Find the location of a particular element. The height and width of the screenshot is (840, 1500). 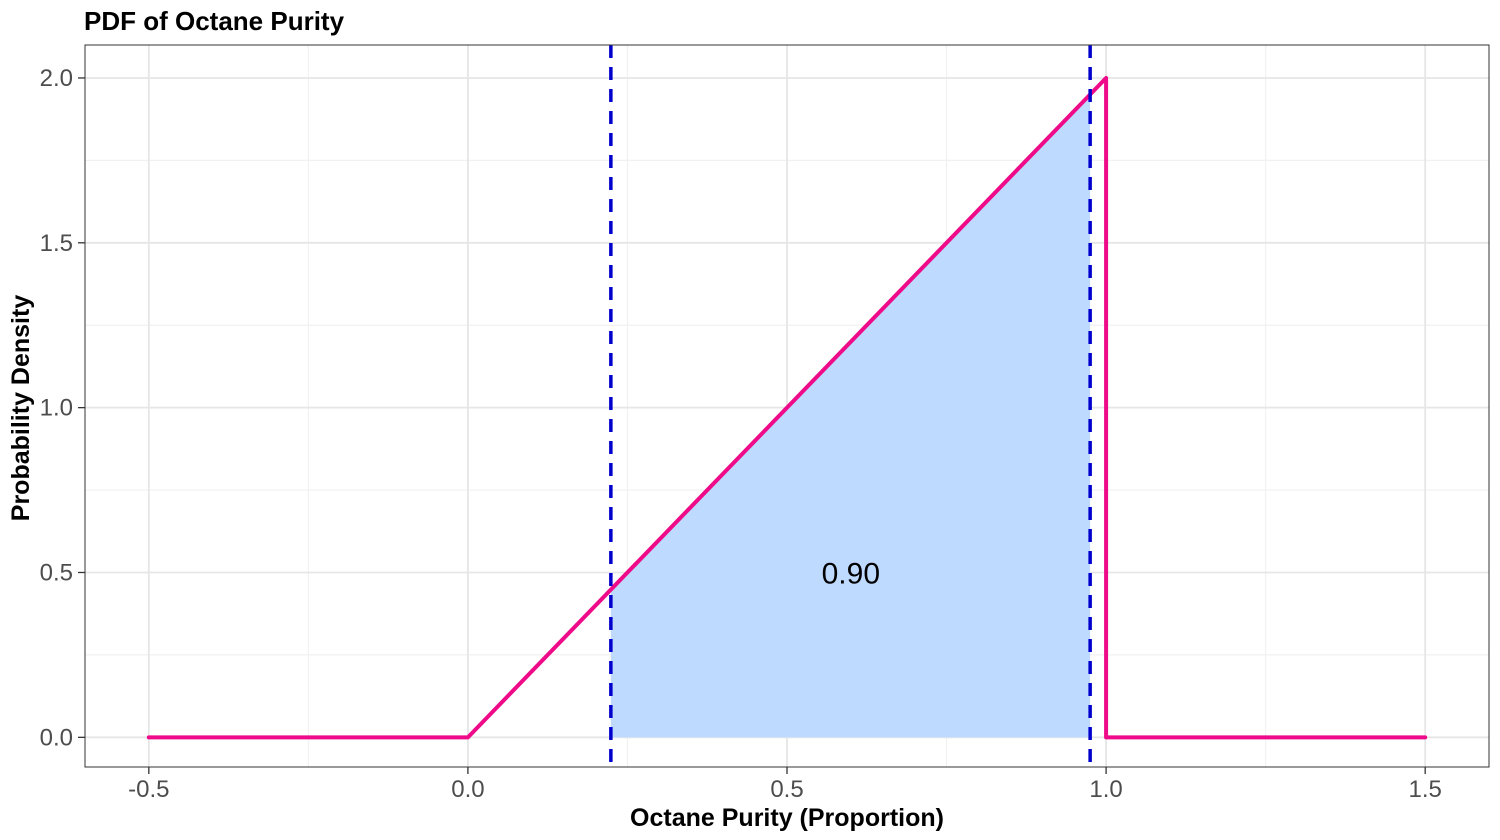

x-tick-label: 0.5 is located at coordinates (786, 789).